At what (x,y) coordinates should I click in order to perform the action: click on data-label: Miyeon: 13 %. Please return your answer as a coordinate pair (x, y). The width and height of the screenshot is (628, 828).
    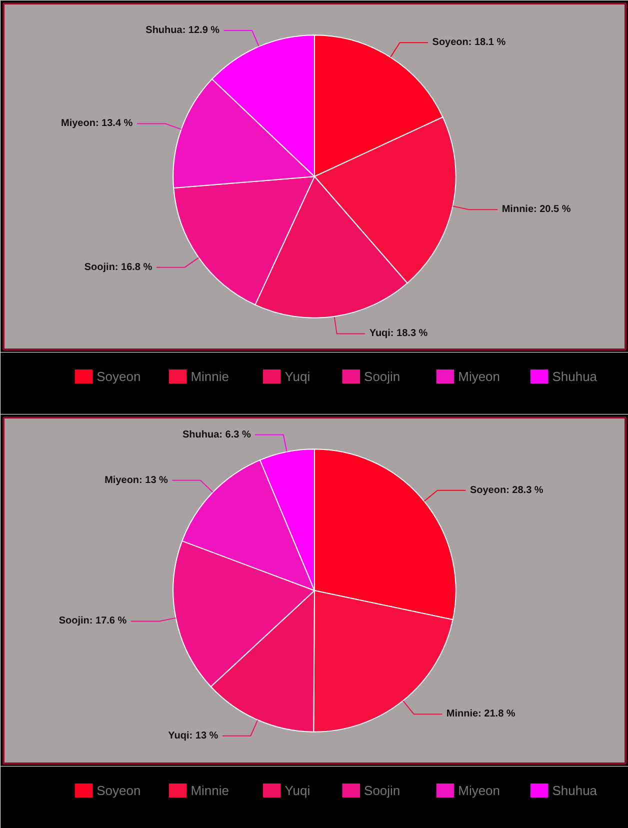
    Looking at the image, I should click on (136, 480).